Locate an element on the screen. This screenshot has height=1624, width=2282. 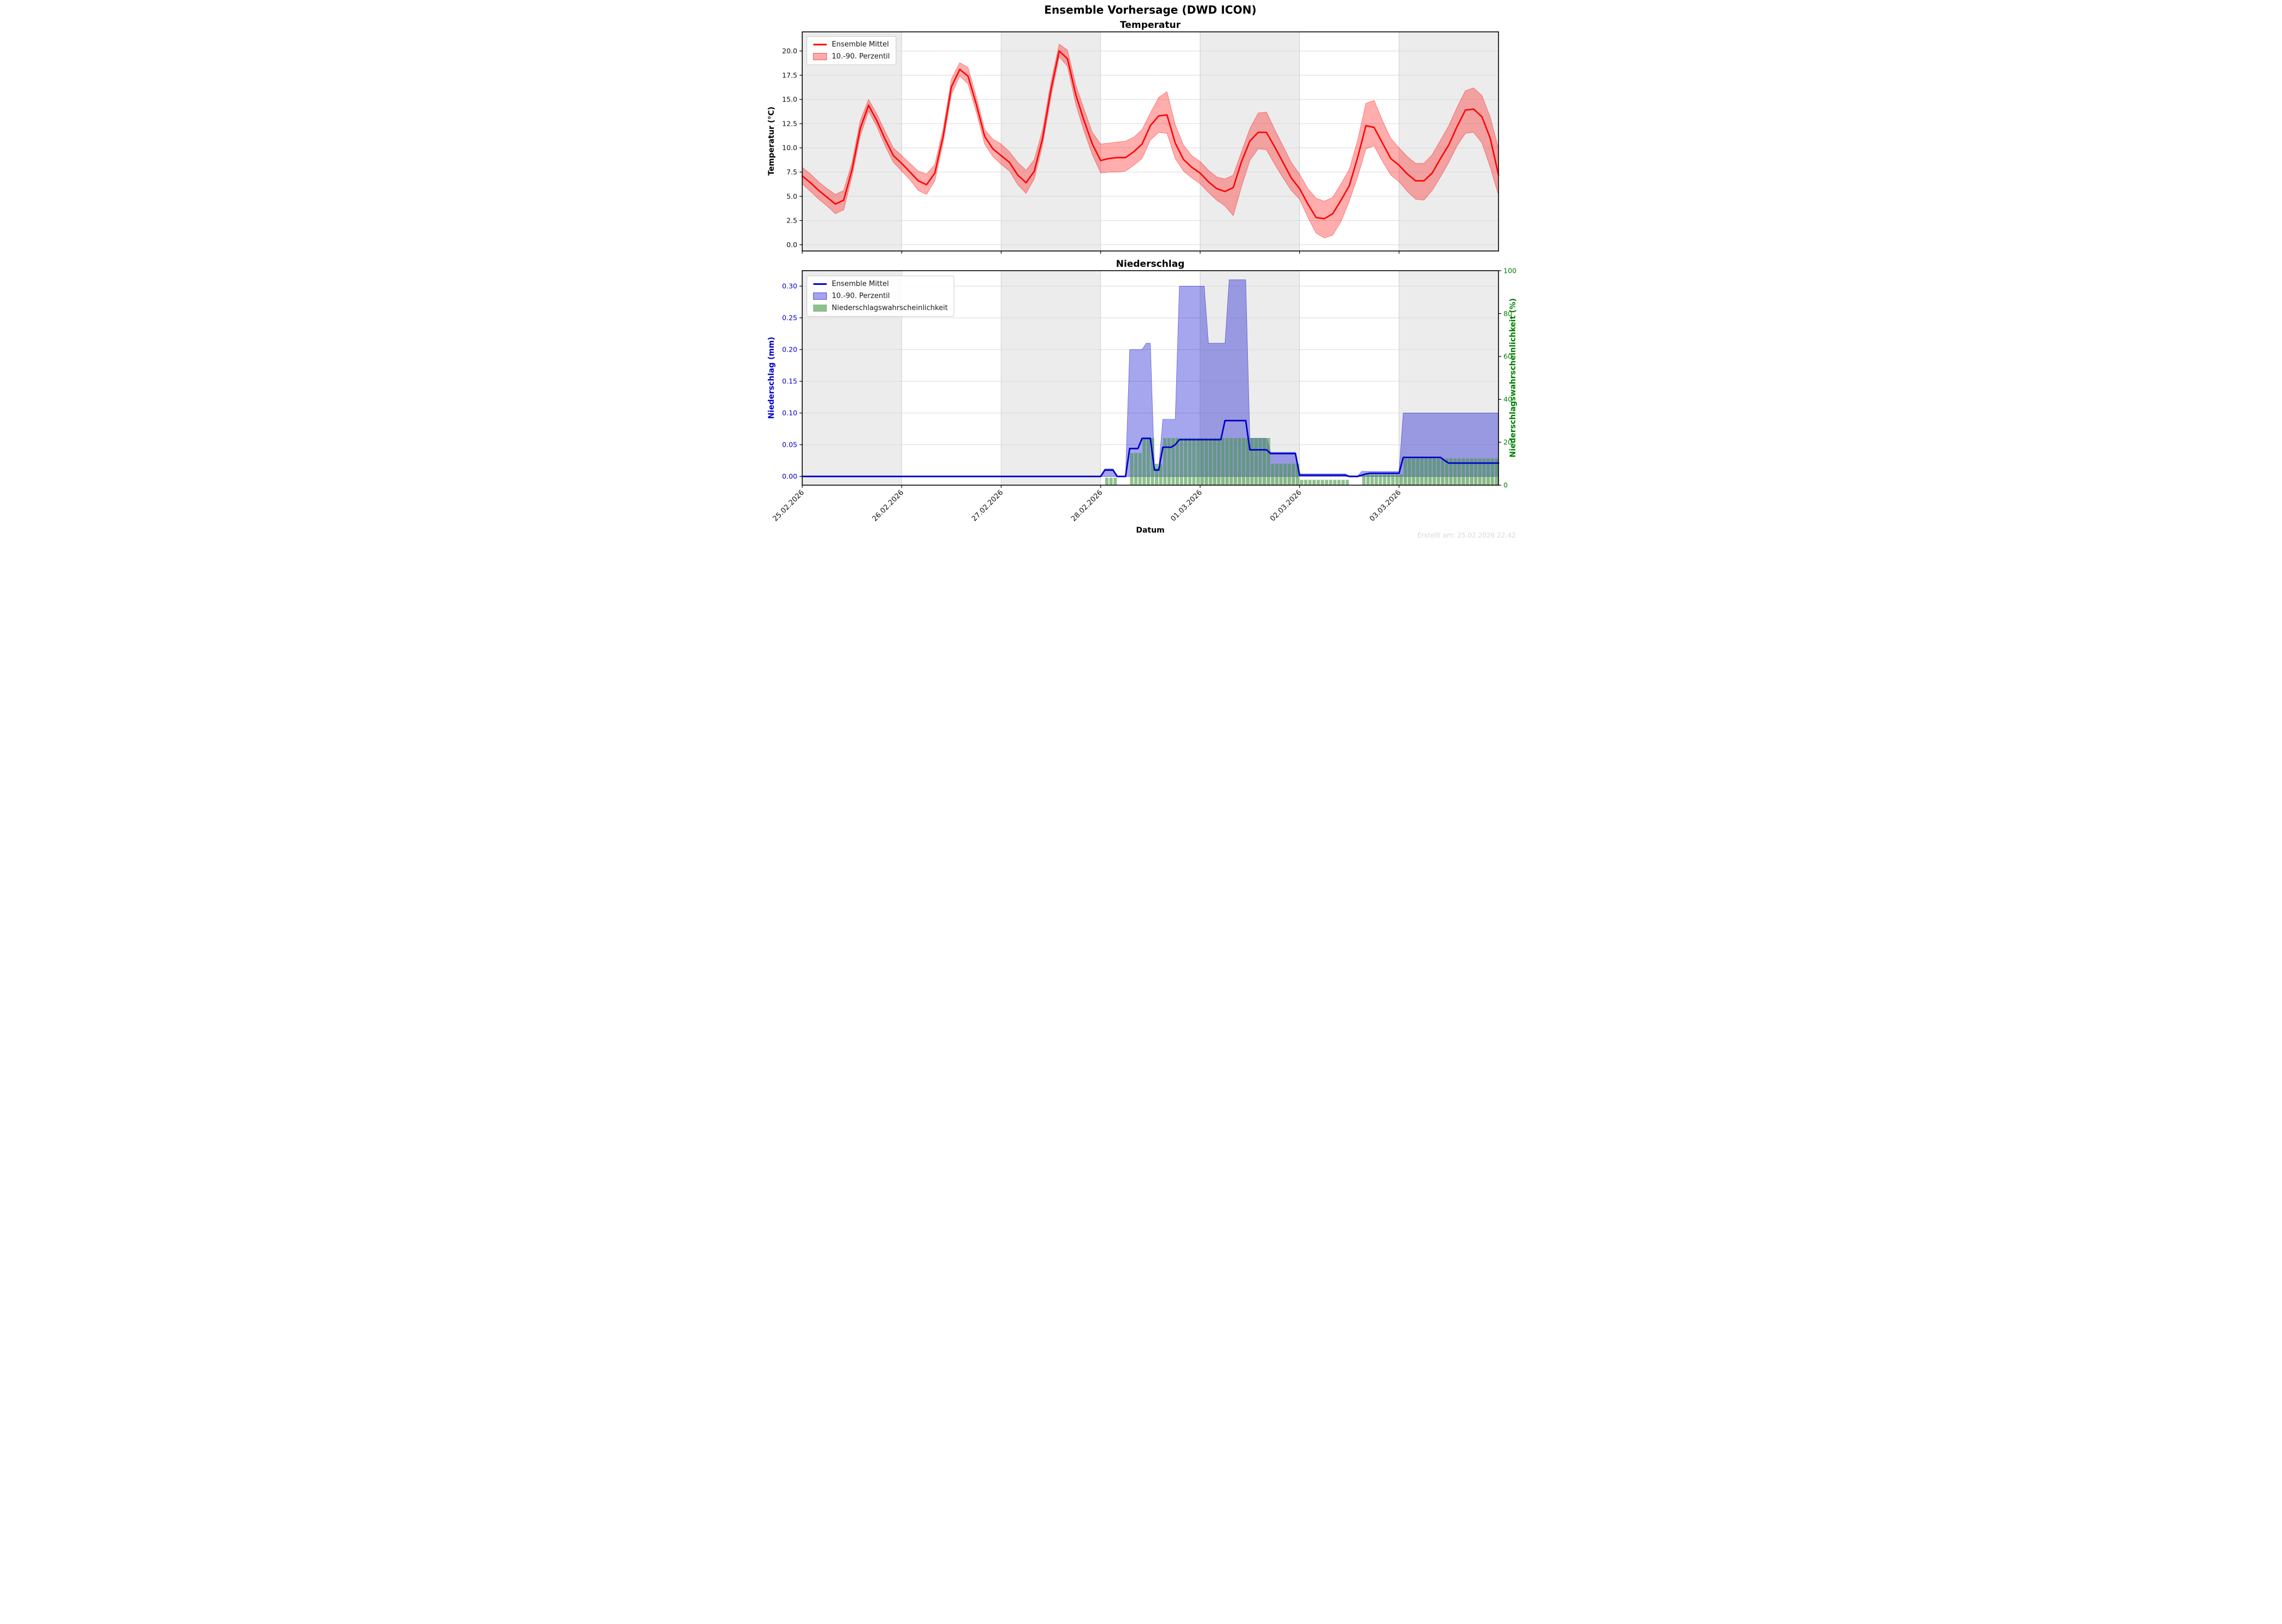
svg-text: 12.5 is located at coordinates (789, 123).